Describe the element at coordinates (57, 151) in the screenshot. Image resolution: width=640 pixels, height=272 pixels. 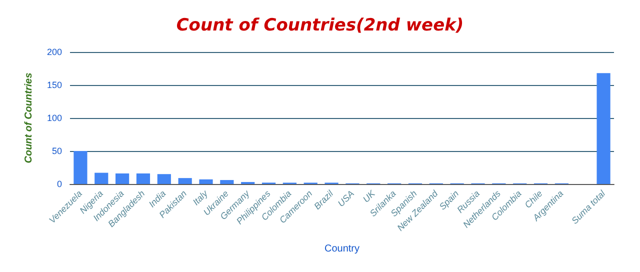
I see `y-tick-label: 50` at that location.